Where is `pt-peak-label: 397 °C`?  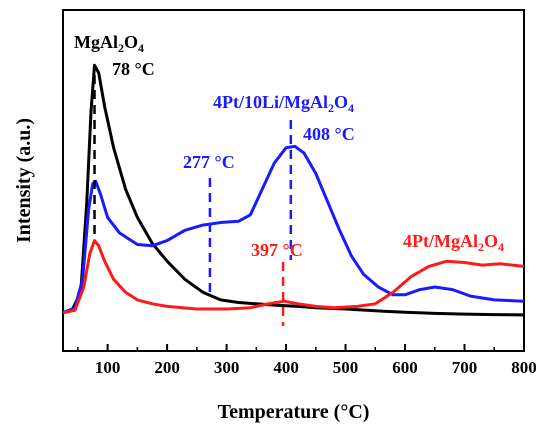
pt-peak-label: 397 °C is located at coordinates (277, 250).